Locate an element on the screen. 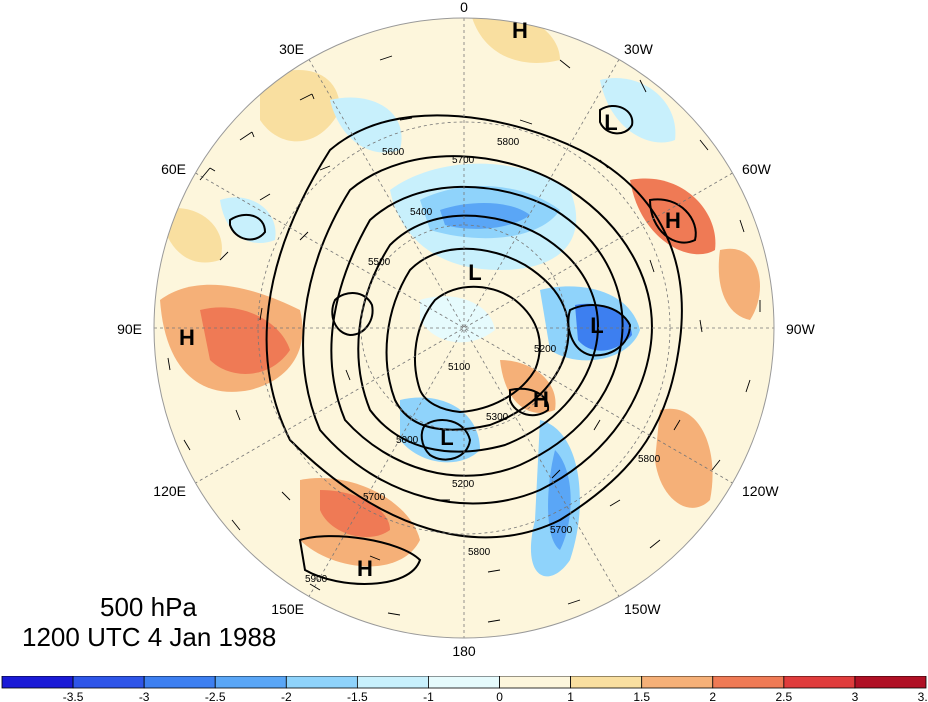  contour-label: 5600 is located at coordinates (393, 152).